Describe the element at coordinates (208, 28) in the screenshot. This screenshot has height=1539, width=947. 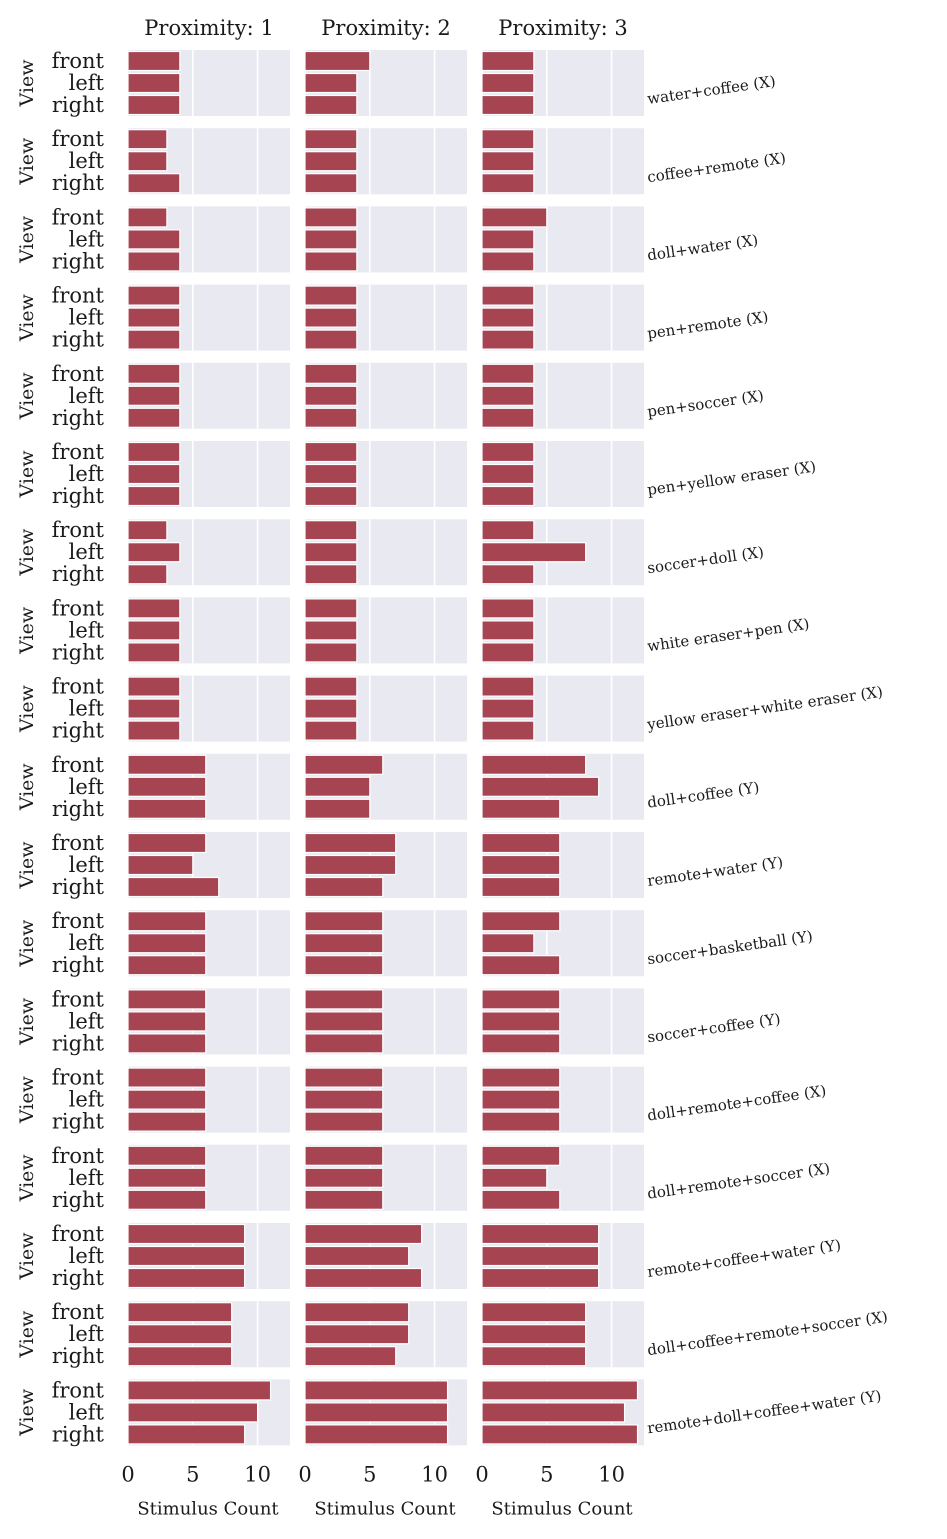
I see `column-title: Proximity: 1` at that location.